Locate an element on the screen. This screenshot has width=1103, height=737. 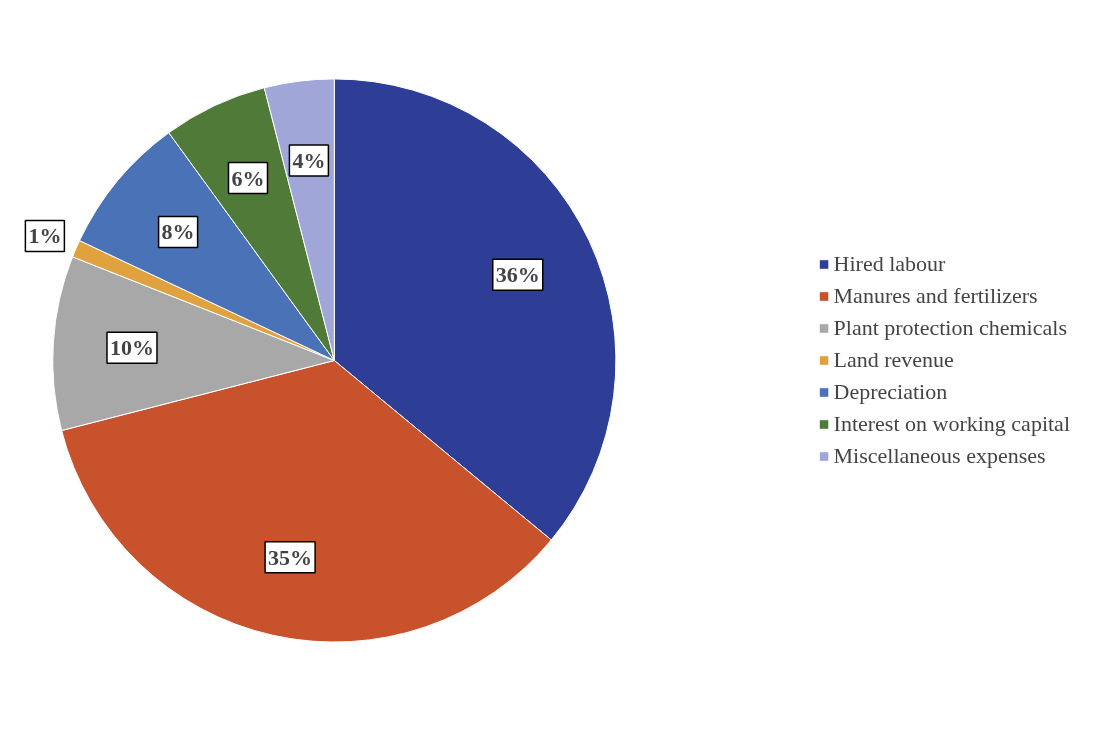
legend-label: Depreciation is located at coordinates (890, 392).